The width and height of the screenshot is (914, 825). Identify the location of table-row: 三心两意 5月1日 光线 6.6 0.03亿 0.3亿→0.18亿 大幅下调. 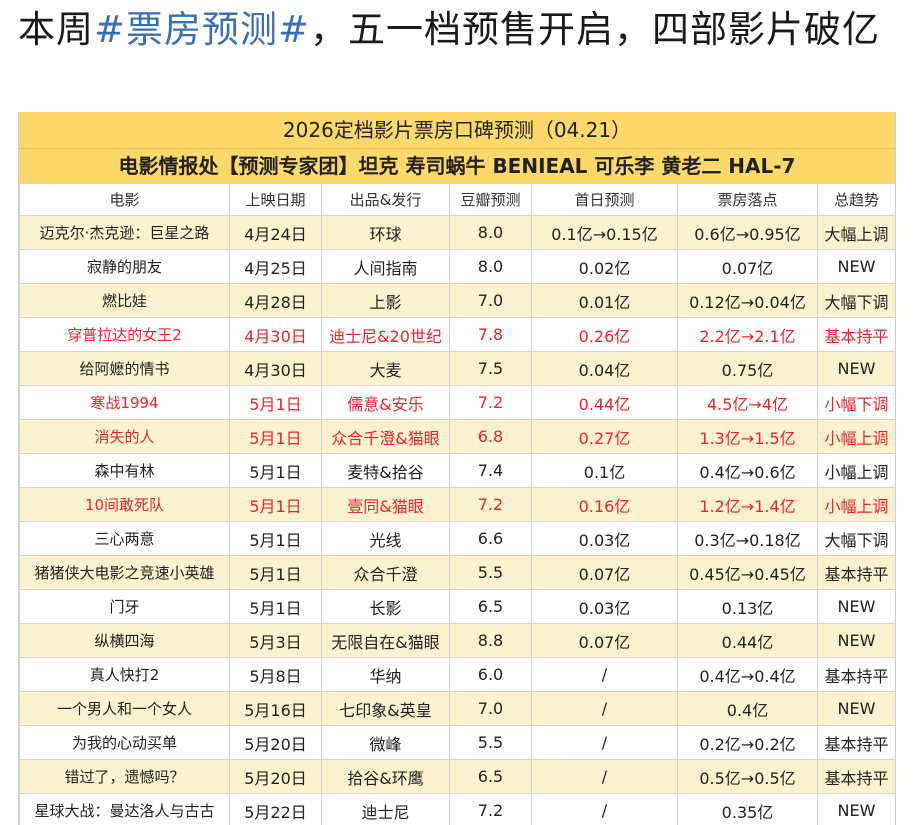
(457, 538).